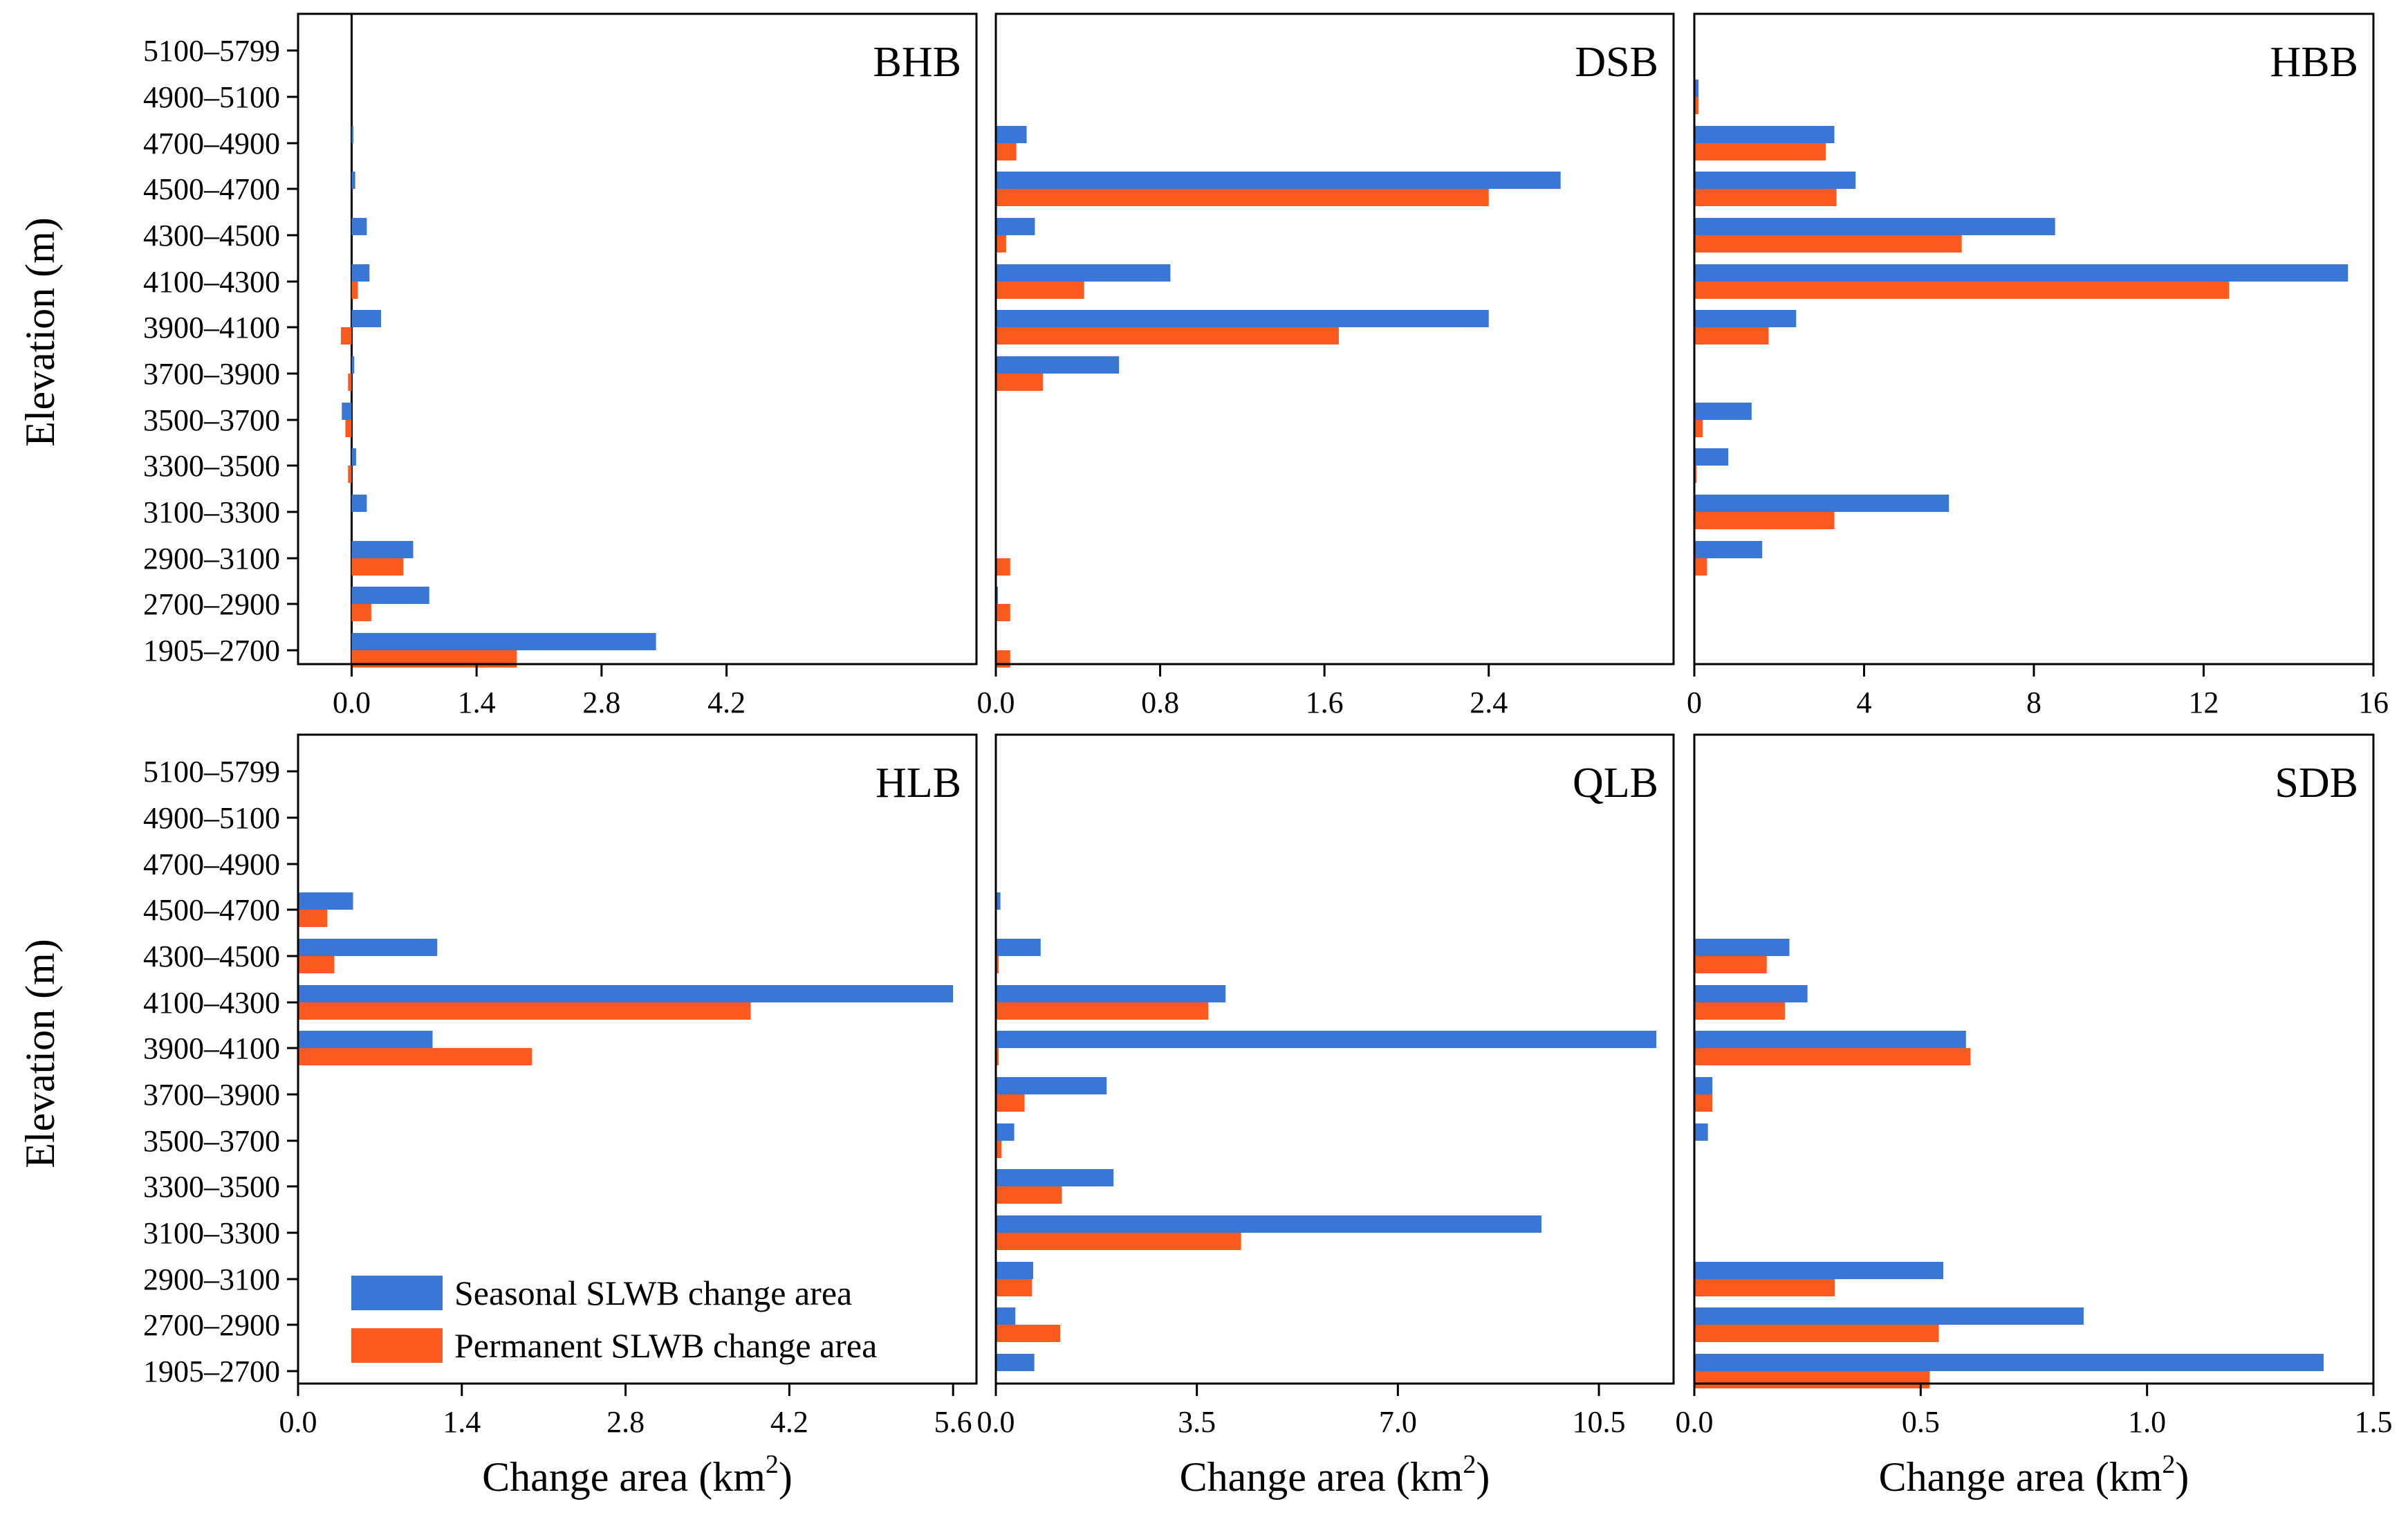 The height and width of the screenshot is (1515, 2408). I want to click on category-label-bhb-1: 2700–2900, so click(212, 604).